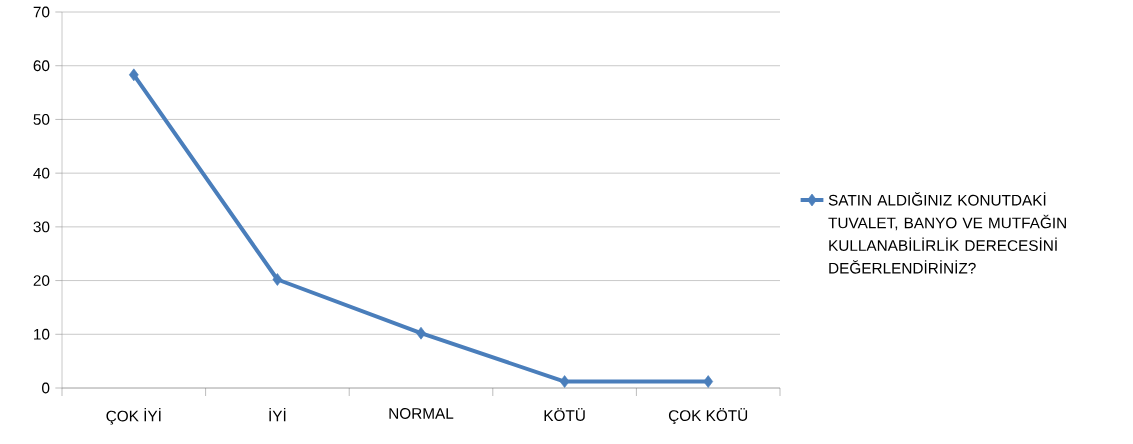 The width and height of the screenshot is (1133, 444). I want to click on y-tick-label: 30, so click(41, 227).